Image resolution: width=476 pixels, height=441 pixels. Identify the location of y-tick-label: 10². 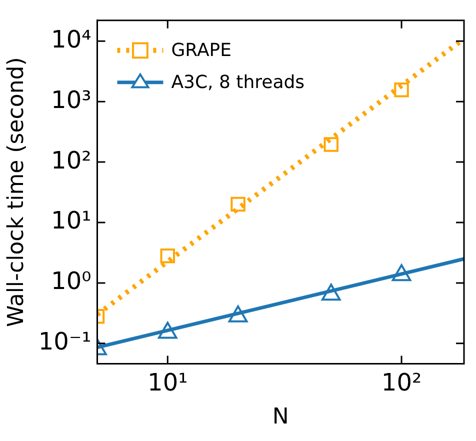
(71, 160).